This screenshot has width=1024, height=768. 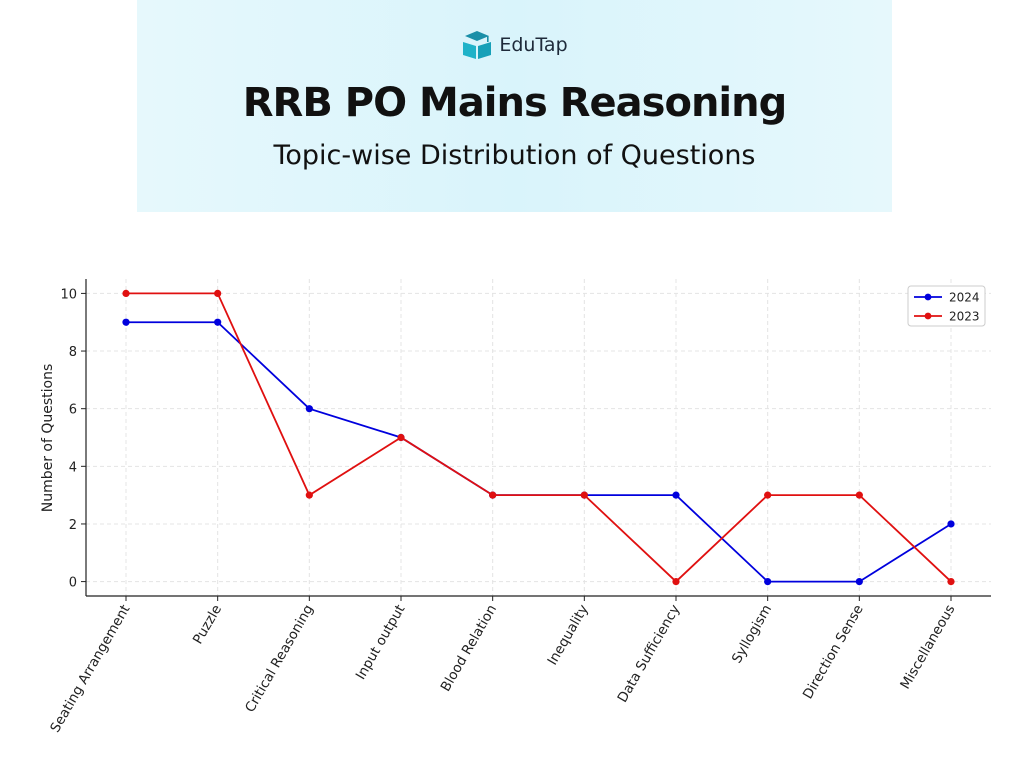 What do you see at coordinates (964, 317) in the screenshot?
I see `legend-label: 2023` at bounding box center [964, 317].